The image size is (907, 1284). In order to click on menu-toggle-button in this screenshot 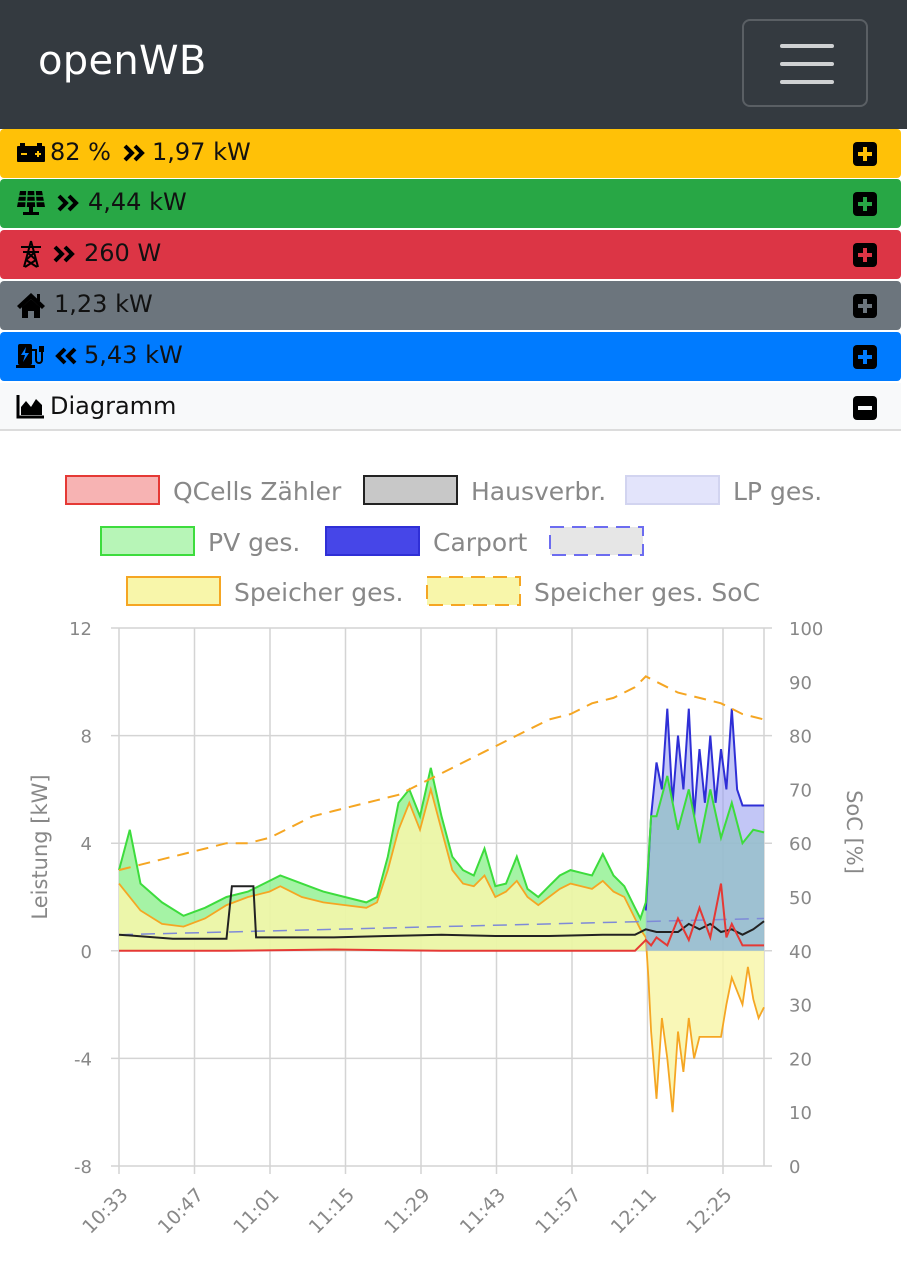, I will do `click(805, 63)`.